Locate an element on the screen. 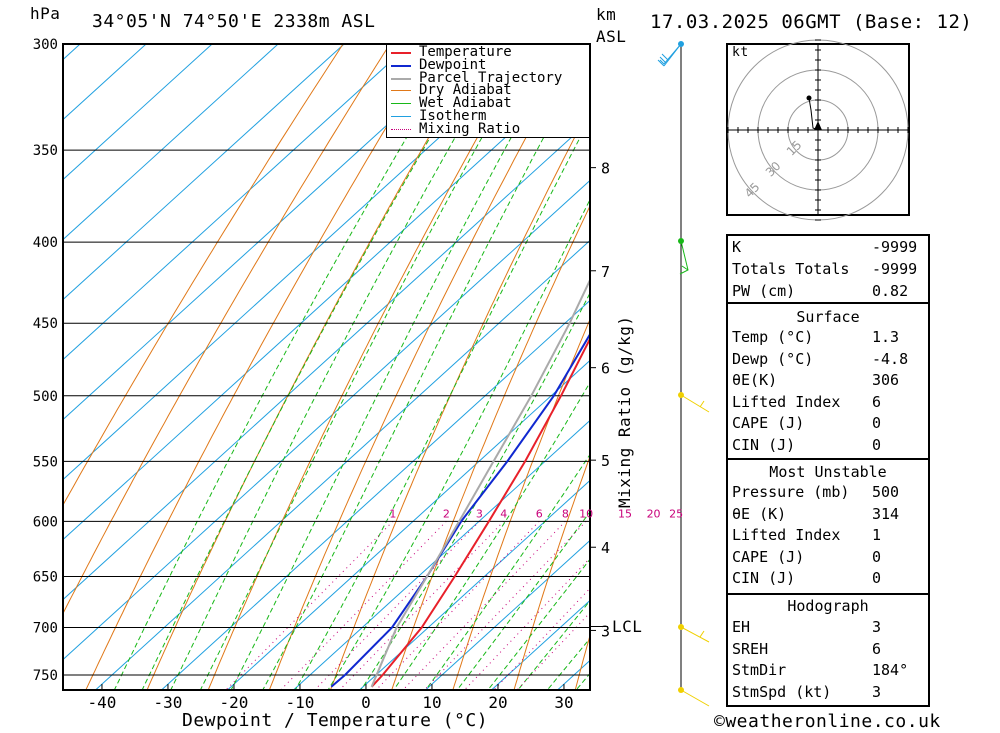 The image size is (1000, 733). indices-table: K -9999 Totals Totals -9999 PW (cm) 0.82 is located at coordinates (828, 269).